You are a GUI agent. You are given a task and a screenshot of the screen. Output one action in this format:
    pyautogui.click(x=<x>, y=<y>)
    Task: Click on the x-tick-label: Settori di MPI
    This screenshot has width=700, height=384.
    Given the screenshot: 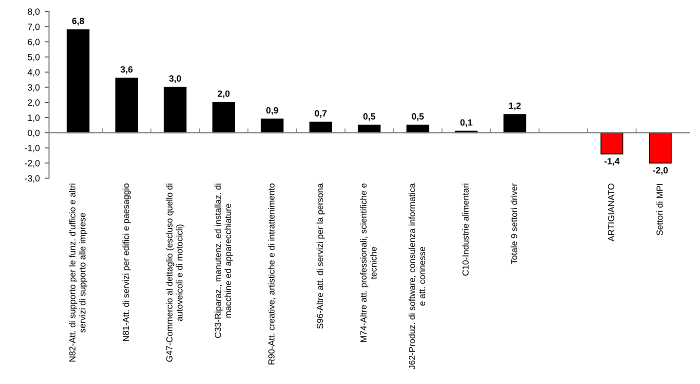 What is the action you would take?
    pyautogui.click(x=659, y=210)
    